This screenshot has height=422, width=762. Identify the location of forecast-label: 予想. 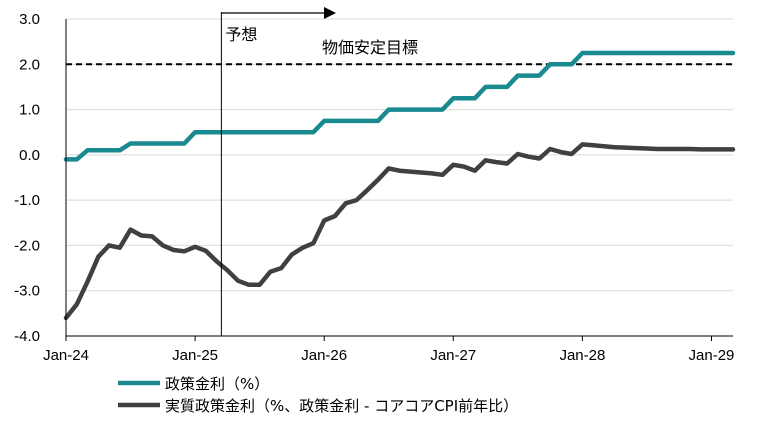
(241, 34).